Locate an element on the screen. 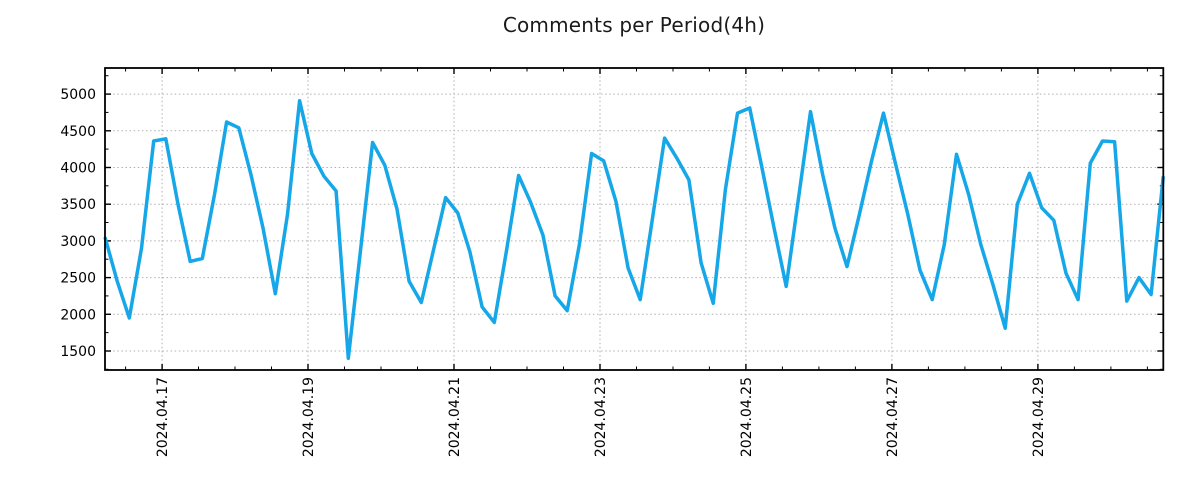 This screenshot has height=500, width=1200. y-tick-label: 3500 is located at coordinates (78, 205).